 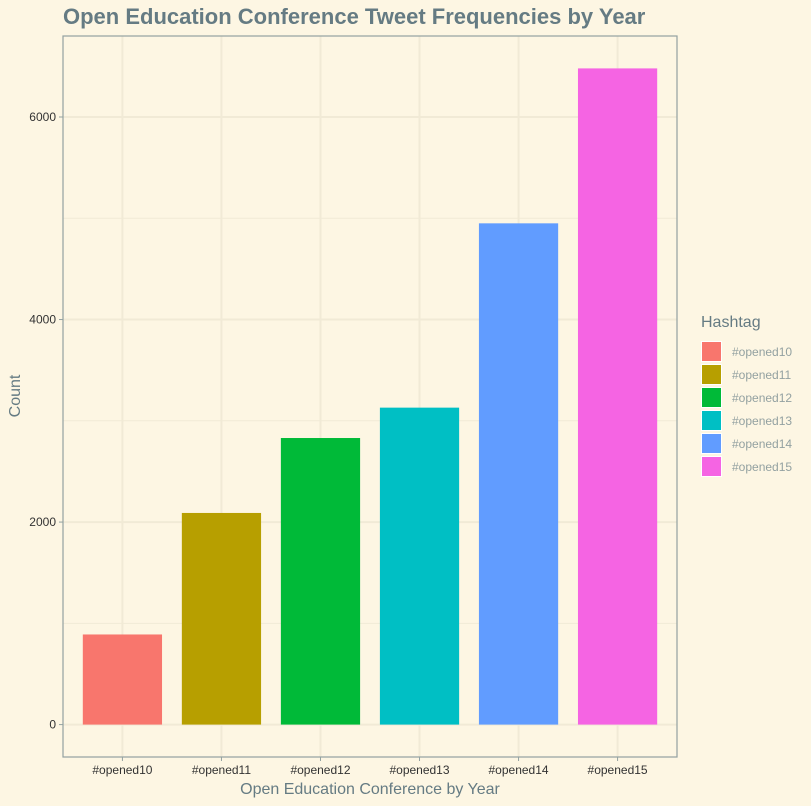 What do you see at coordinates (762, 466) in the screenshot?
I see `legend-label: #opened15` at bounding box center [762, 466].